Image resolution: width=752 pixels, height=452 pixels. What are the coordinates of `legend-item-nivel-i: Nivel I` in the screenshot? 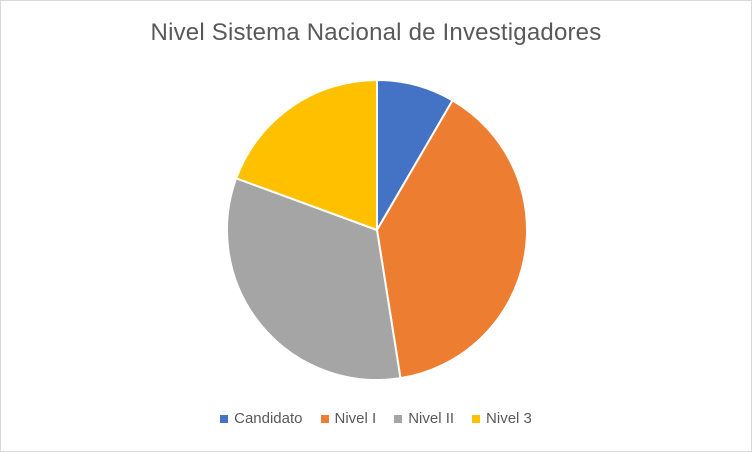 It's located at (348, 418).